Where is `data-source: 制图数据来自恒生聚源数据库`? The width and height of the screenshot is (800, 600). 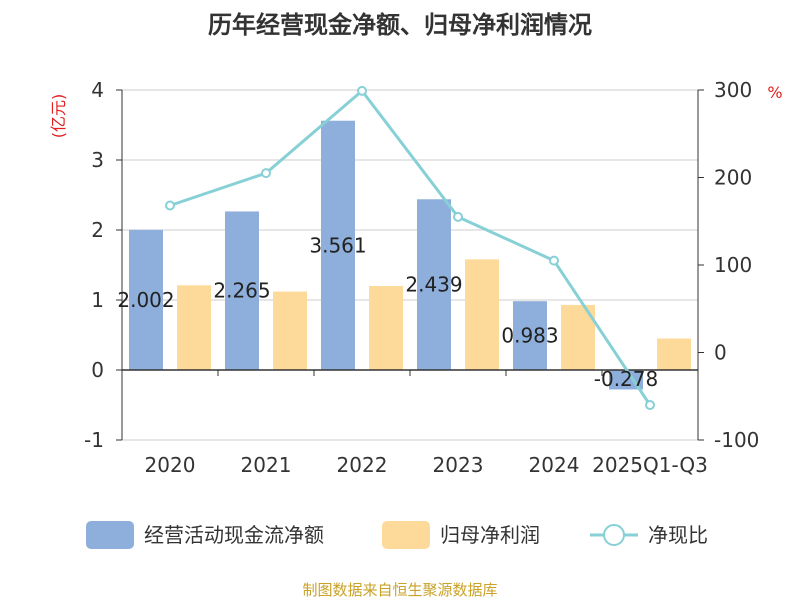 data-source: 制图数据来自恒生聚源数据库 is located at coordinates (399, 590).